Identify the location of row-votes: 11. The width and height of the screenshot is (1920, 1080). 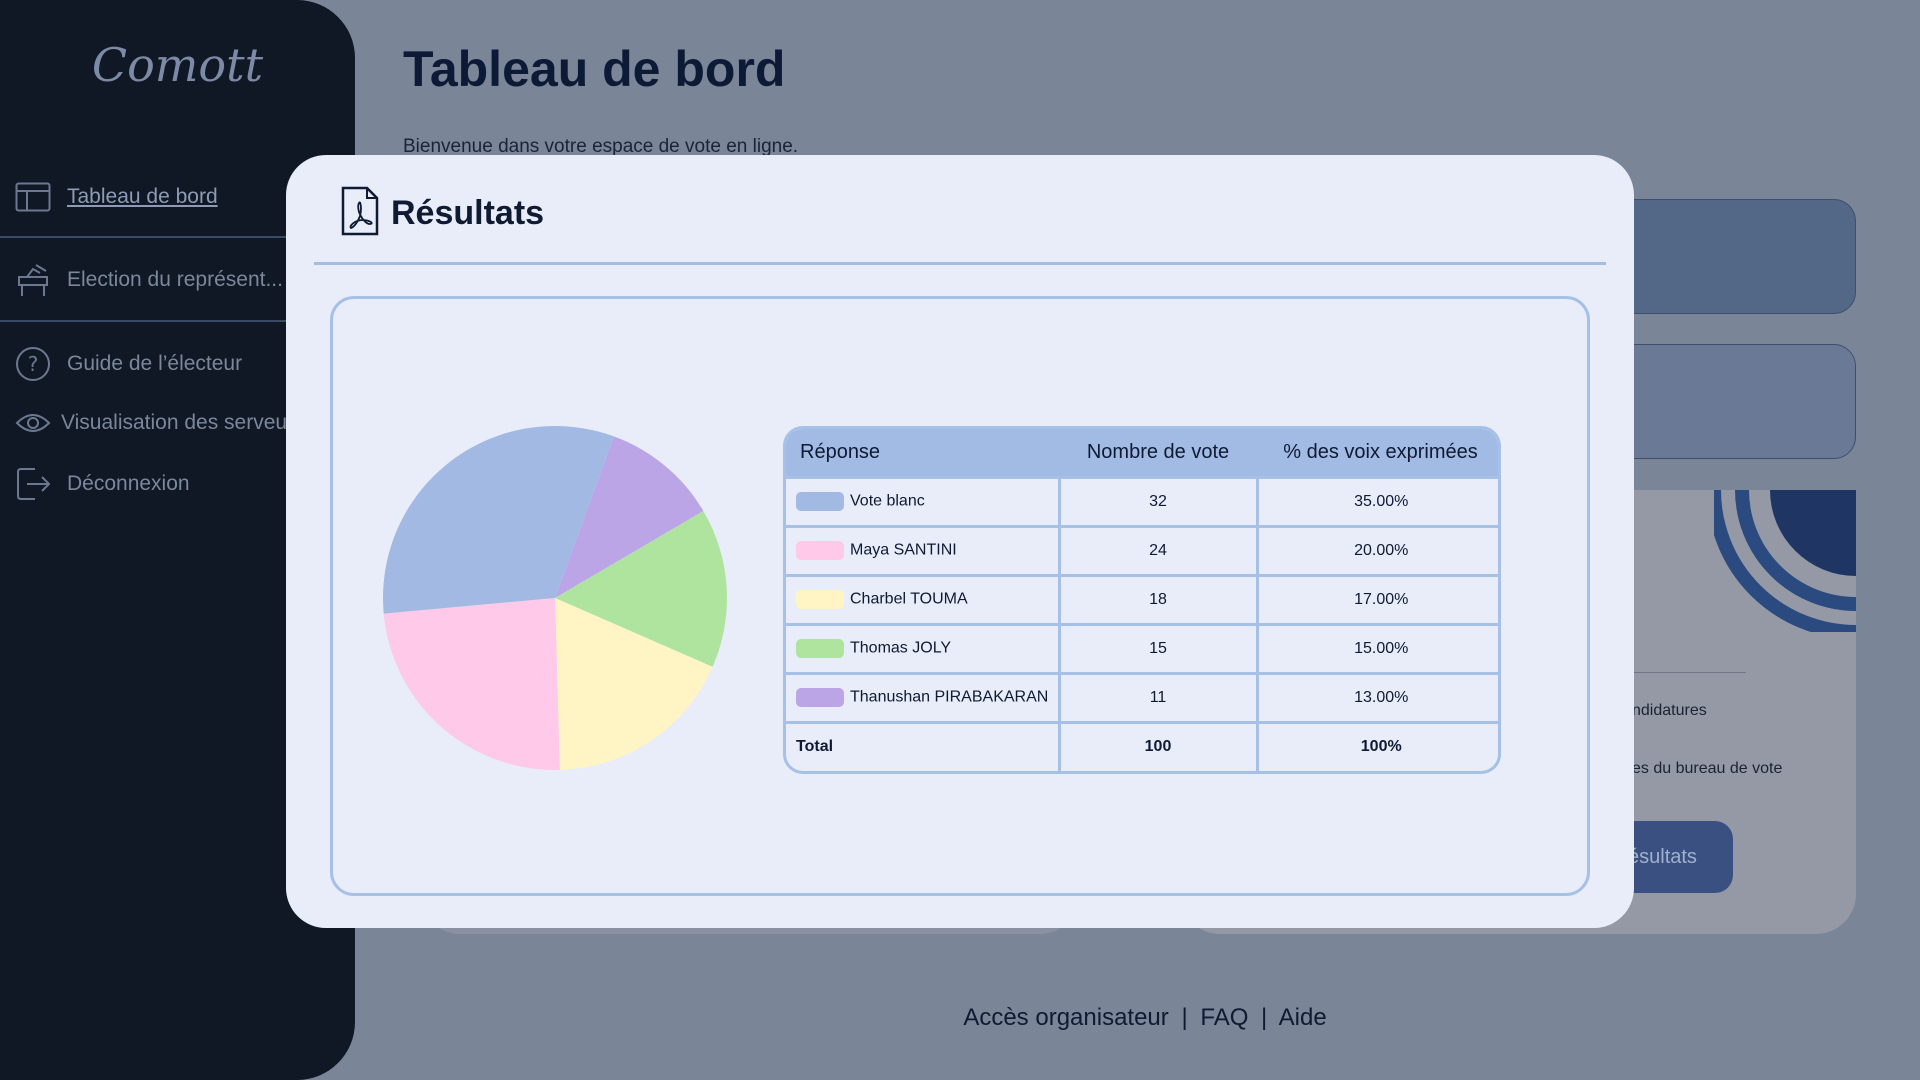
(1157, 696).